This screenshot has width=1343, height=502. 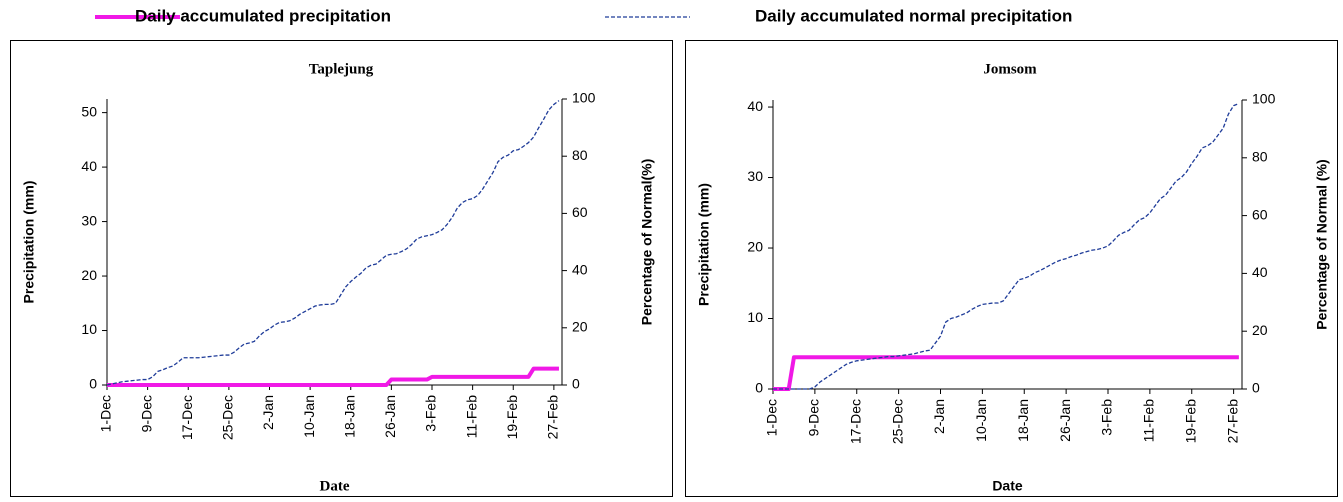 I want to click on legend-label: Daily accumulated precipitation, so click(x=263, y=15).